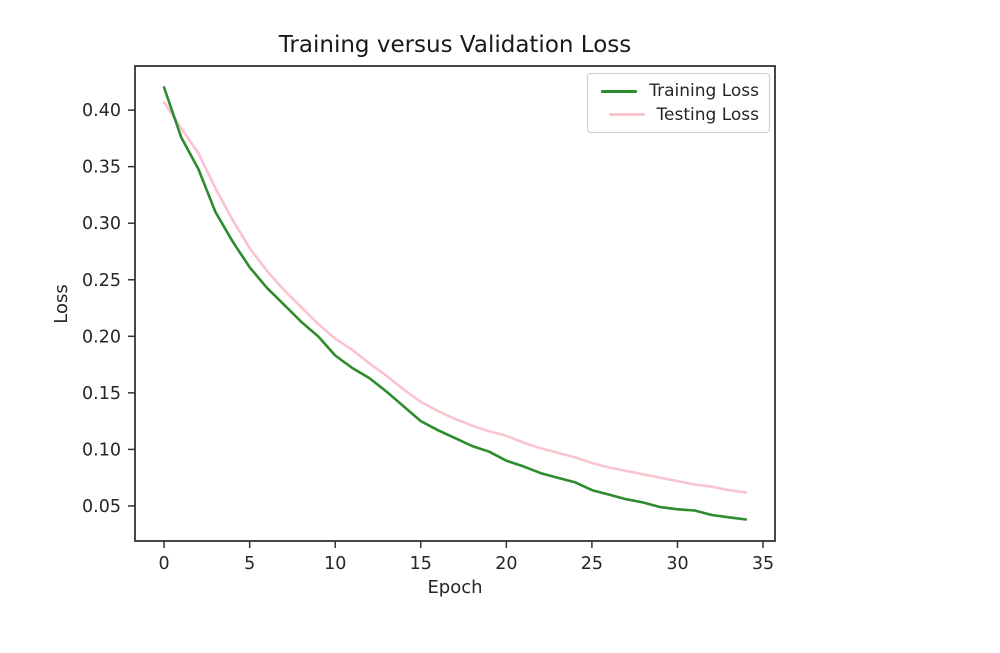 Image resolution: width=1000 pixels, height=653 pixels. Describe the element at coordinates (763, 564) in the screenshot. I see `x-tick-label: 35` at that location.